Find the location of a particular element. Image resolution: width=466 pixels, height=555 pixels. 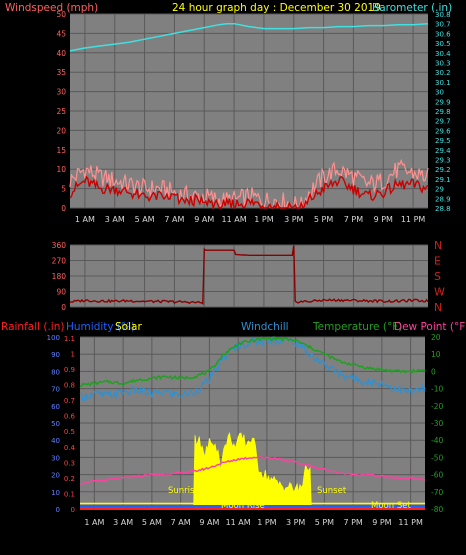

temp-x-tick-label: 1 AM is located at coordinates (94, 522).